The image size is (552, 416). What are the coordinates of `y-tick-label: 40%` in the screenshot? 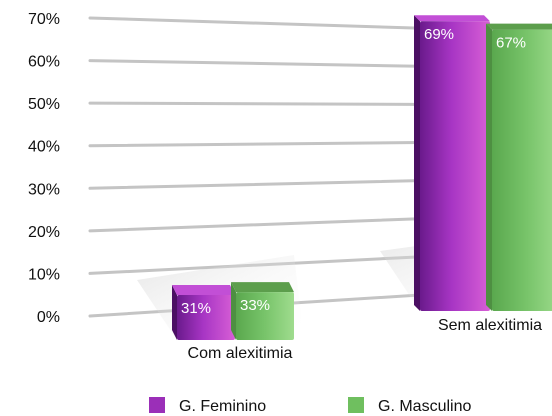 It's located at (44, 147).